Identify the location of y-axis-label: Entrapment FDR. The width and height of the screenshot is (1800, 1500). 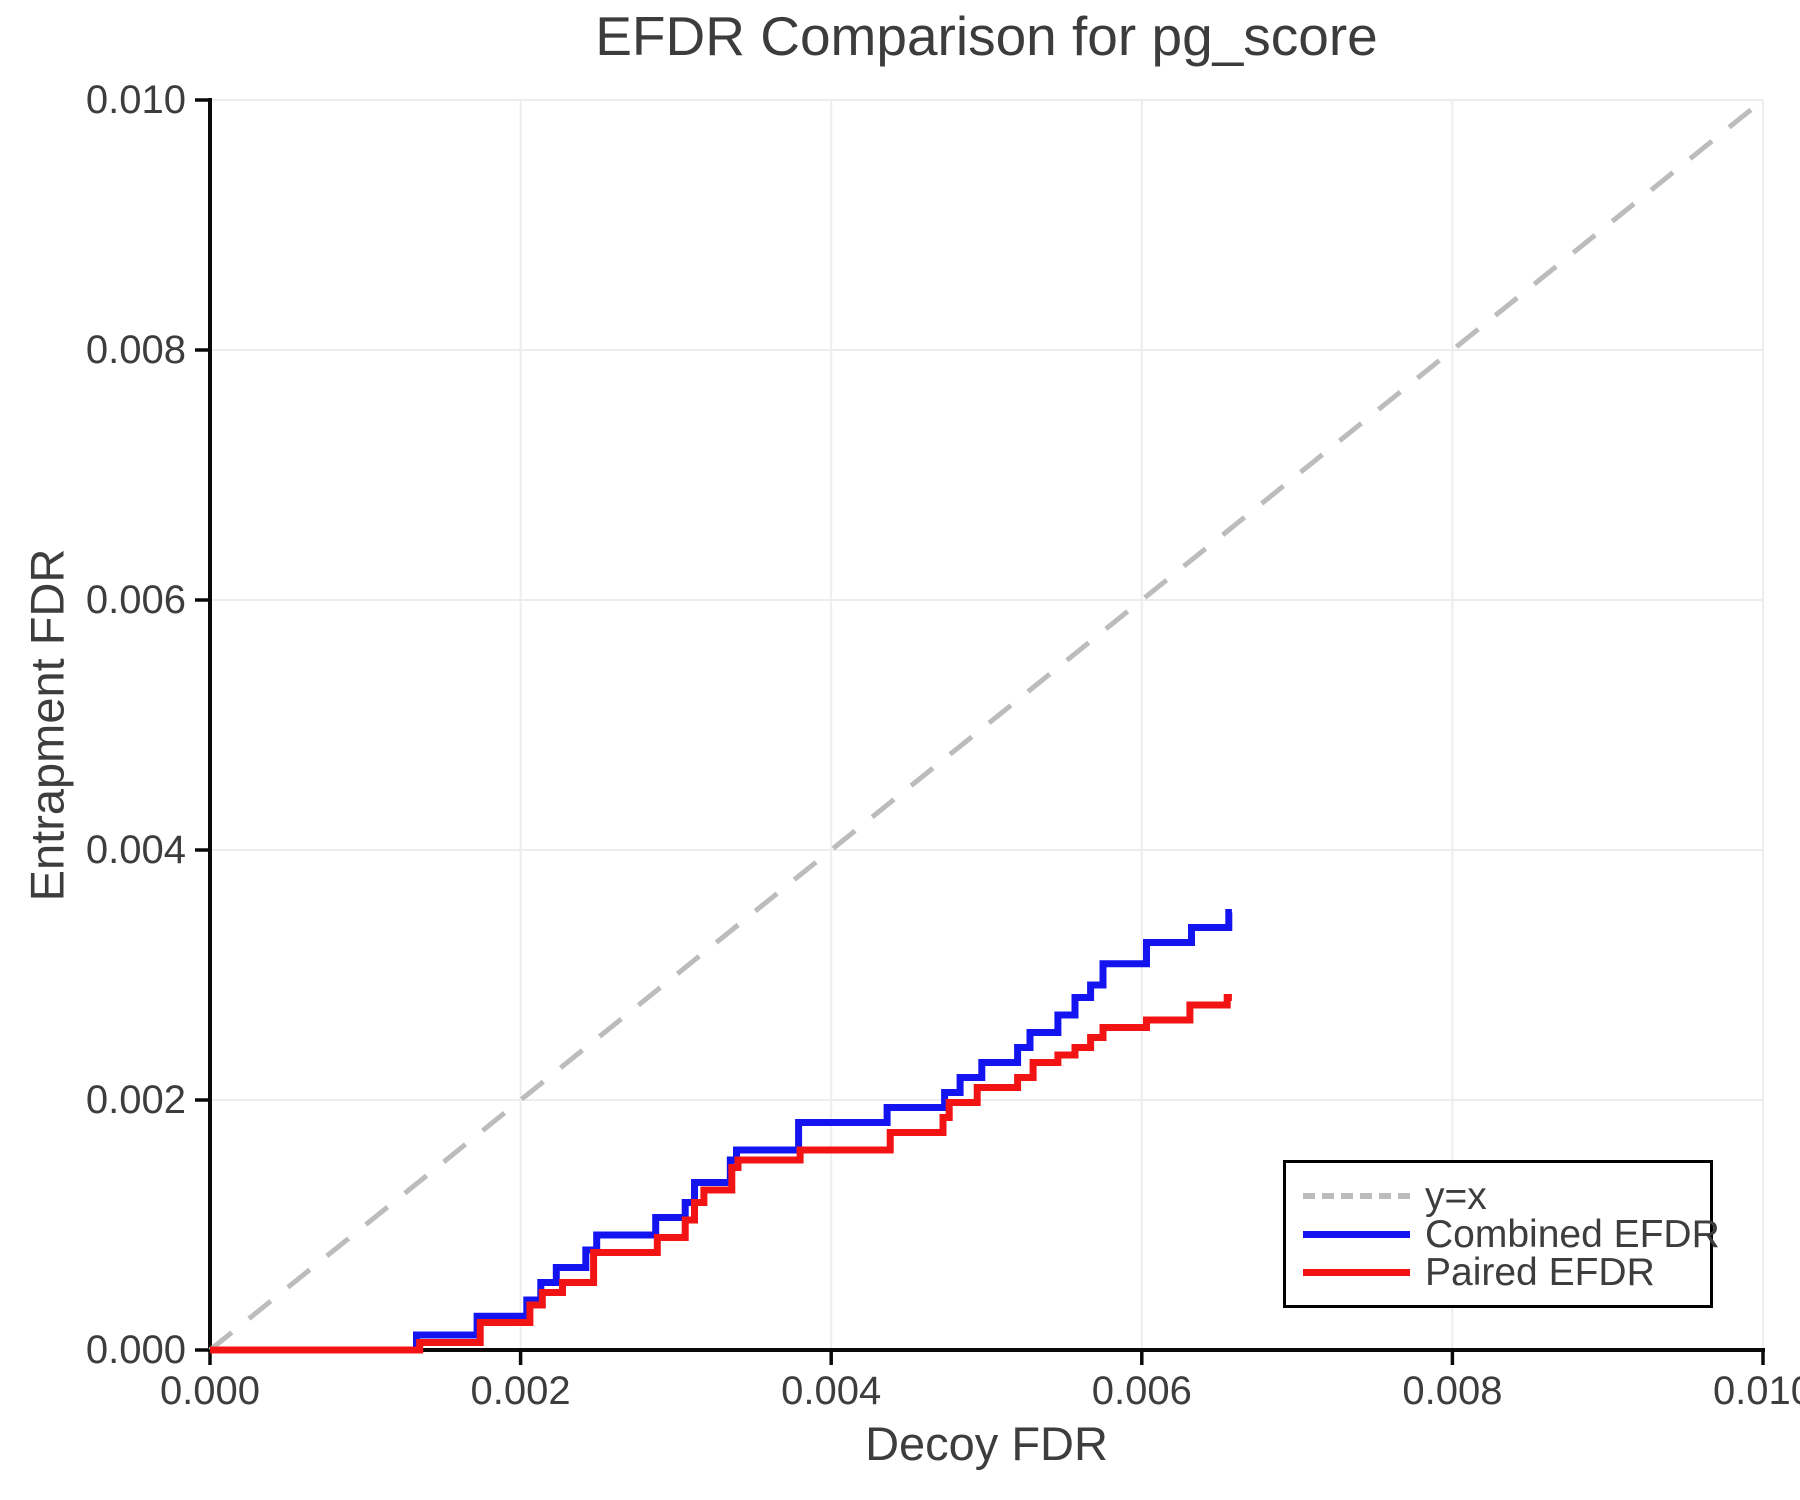
(47, 725).